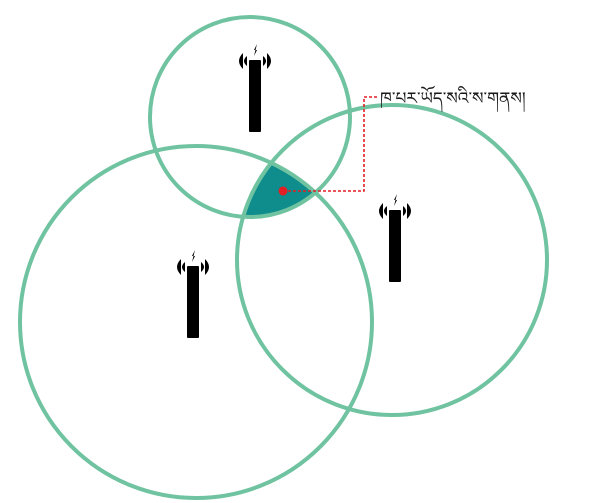 Image resolution: width=600 pixels, height=503 pixels. I want to click on callout-leader-line, so click(330, 144).